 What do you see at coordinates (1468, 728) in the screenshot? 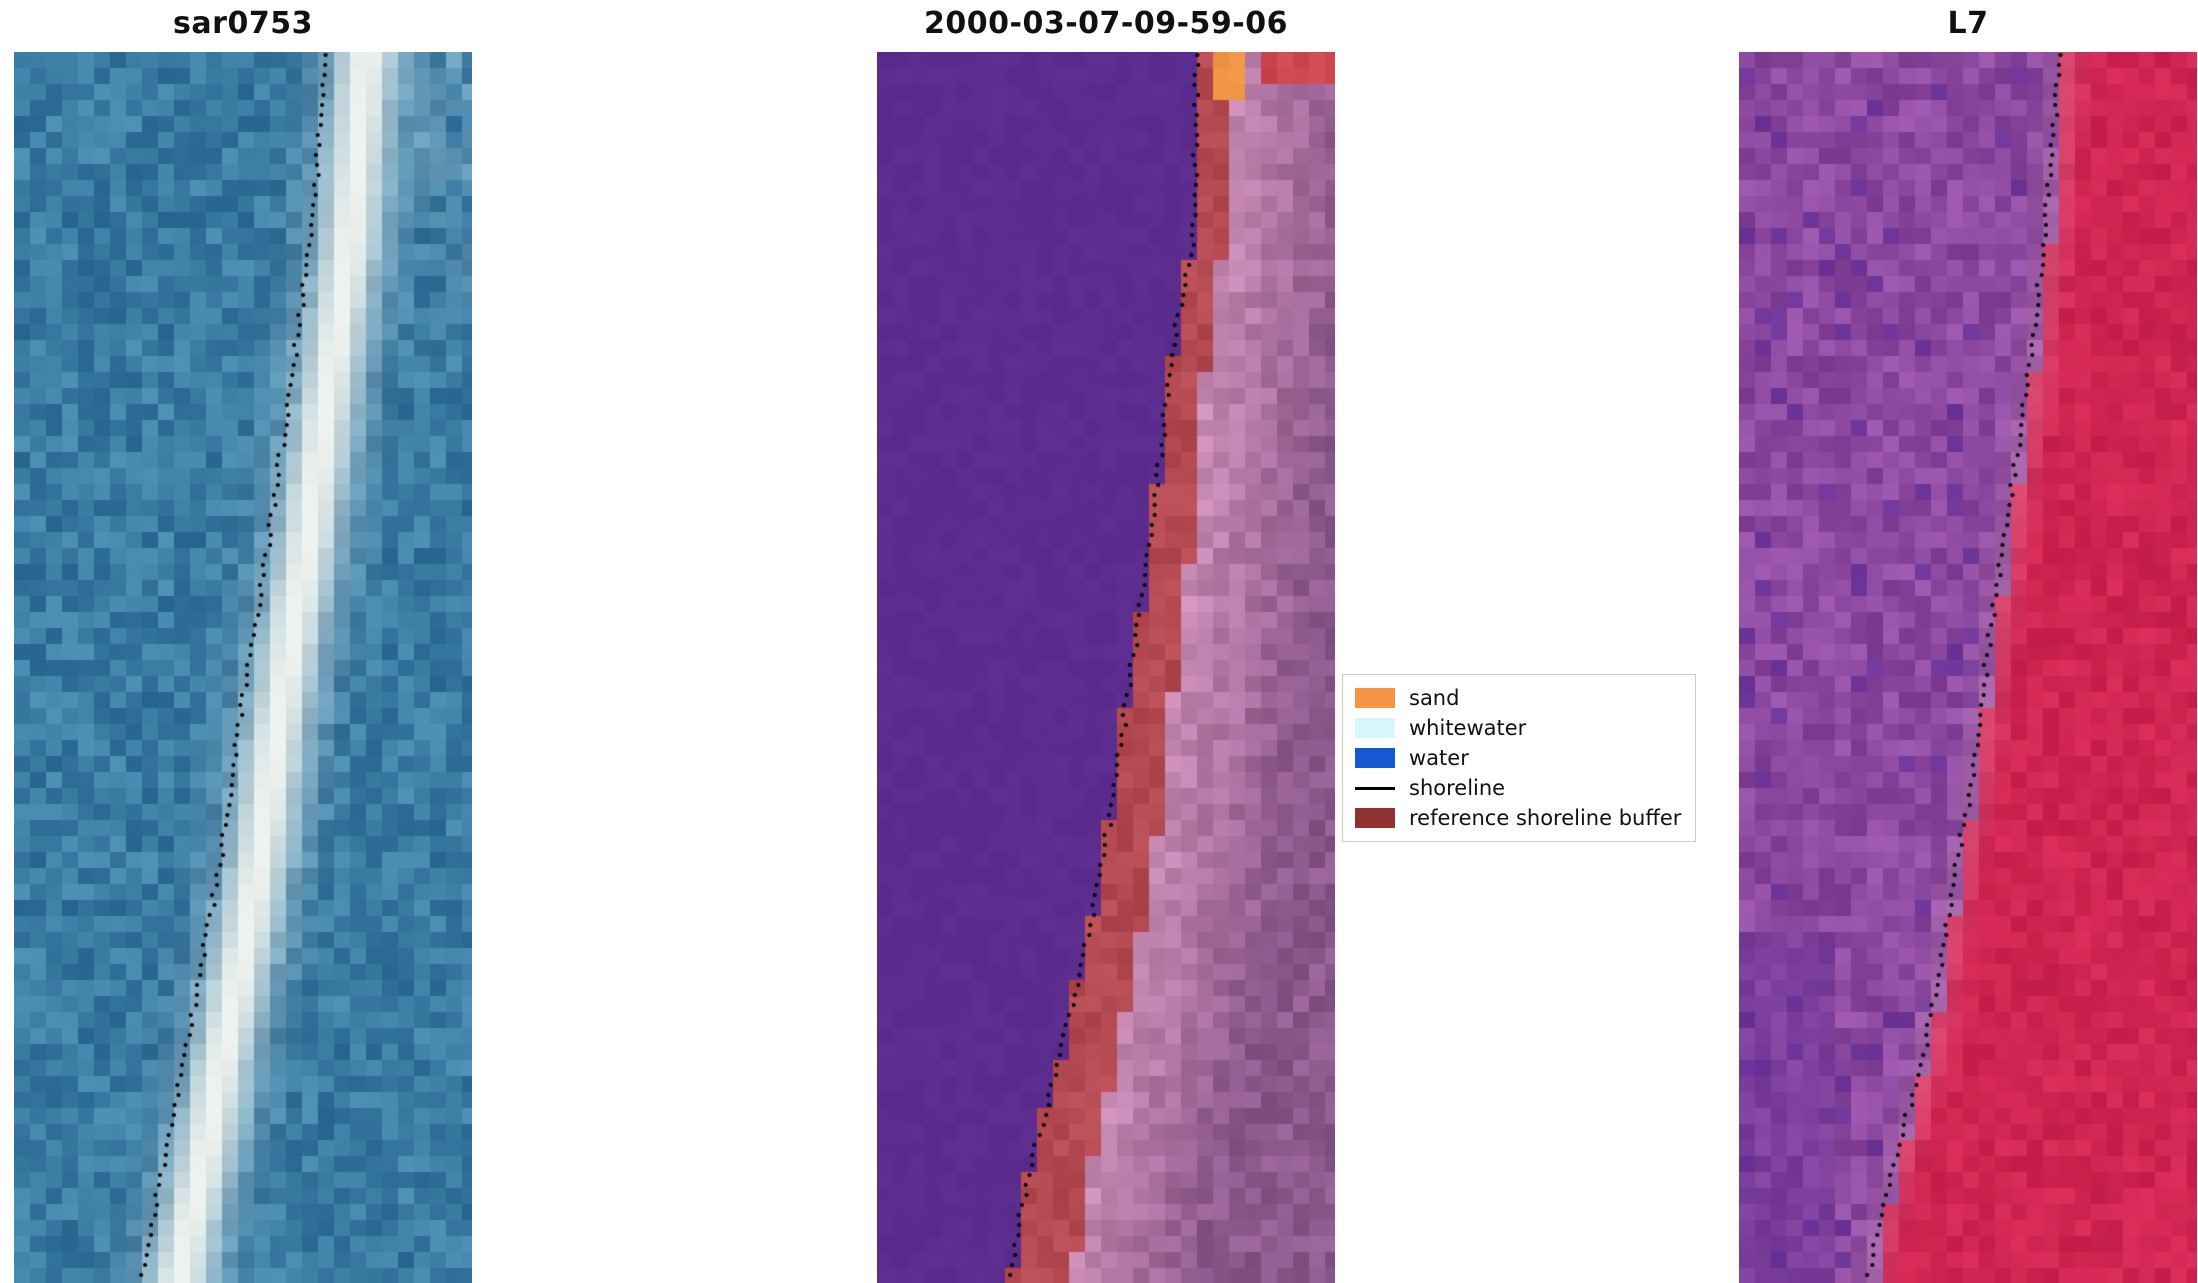
I see `legend-label-whitewater: whitewater` at bounding box center [1468, 728].